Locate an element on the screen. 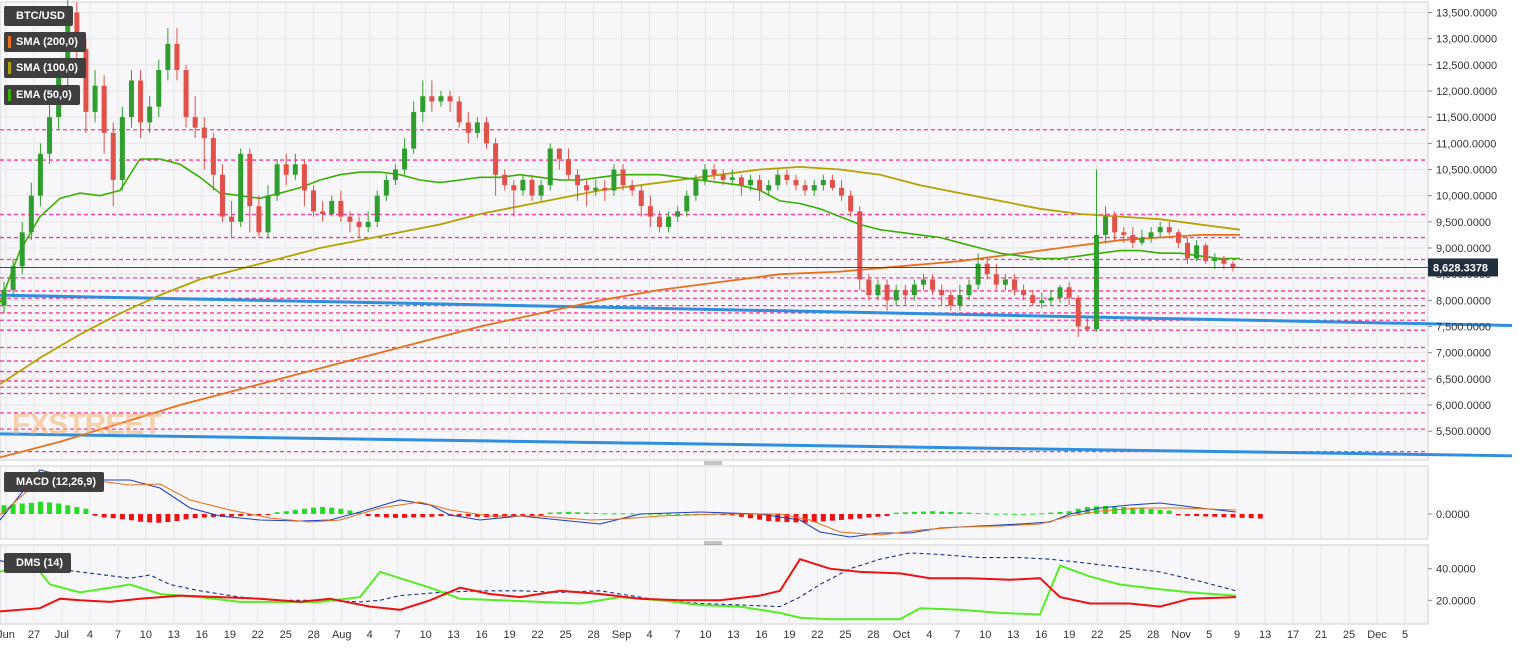 The width and height of the screenshot is (1519, 652). y-tick-label: 5,500.0000 is located at coordinates (1463, 432).